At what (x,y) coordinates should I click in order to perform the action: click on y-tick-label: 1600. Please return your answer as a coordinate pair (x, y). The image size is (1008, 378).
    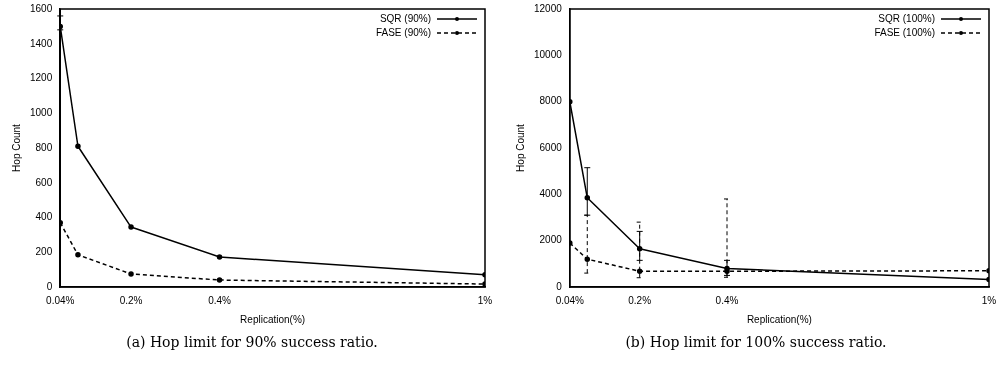
    Looking at the image, I should click on (41, 8).